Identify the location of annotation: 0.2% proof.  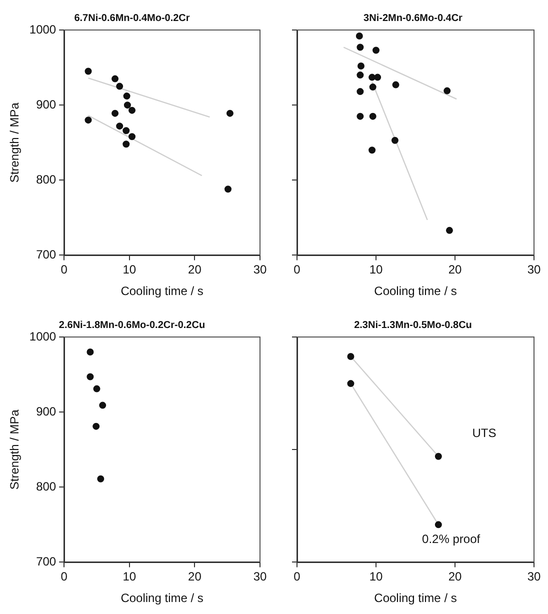
(451, 539).